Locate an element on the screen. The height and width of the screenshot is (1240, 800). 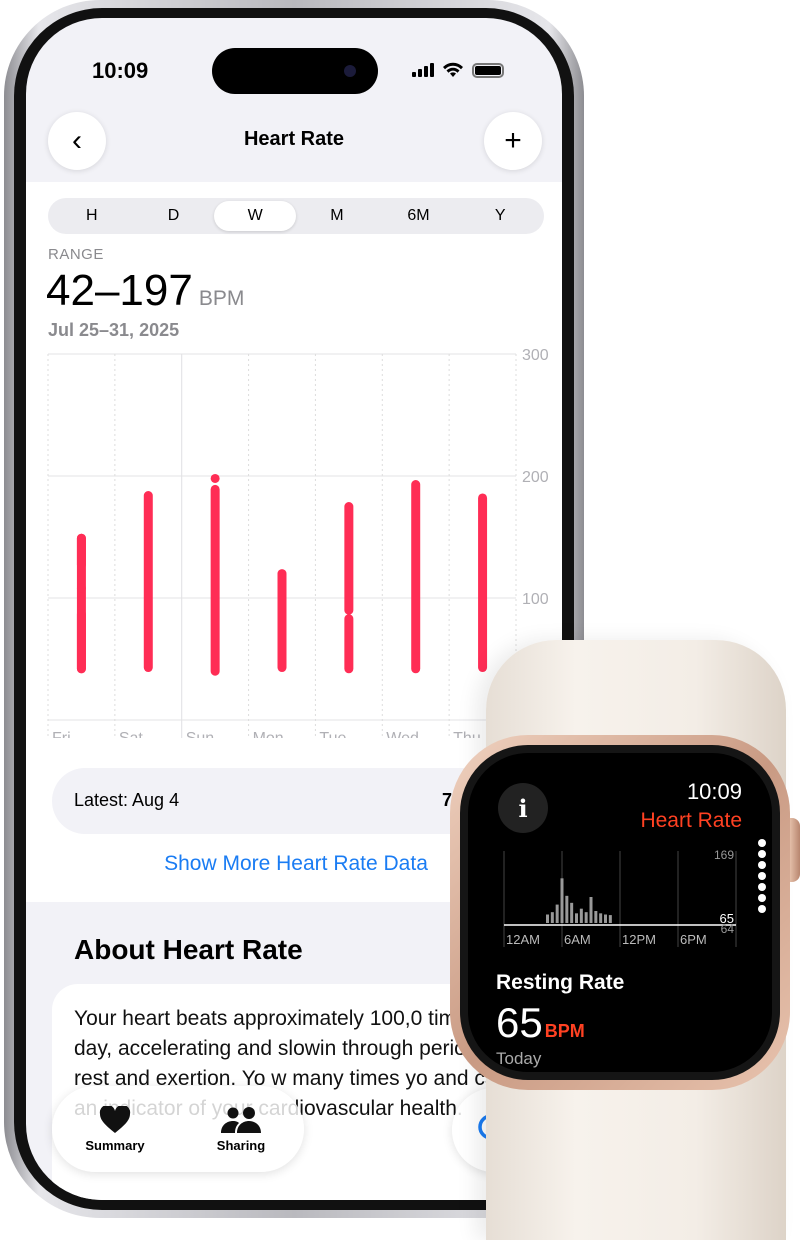
tab-sharing-label: Sharing is located at coordinates (241, 1145).